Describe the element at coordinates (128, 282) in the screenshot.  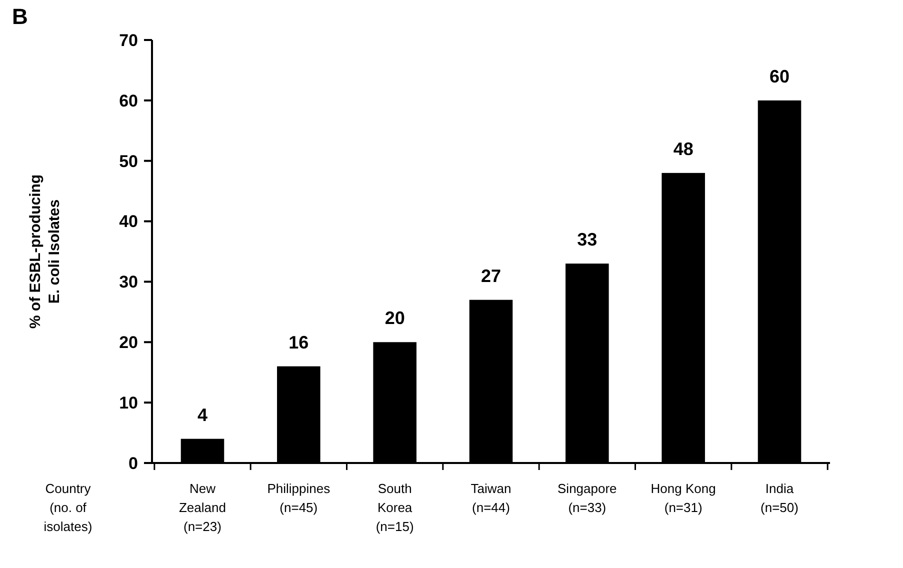
I see `y-tick-label: 30` at that location.